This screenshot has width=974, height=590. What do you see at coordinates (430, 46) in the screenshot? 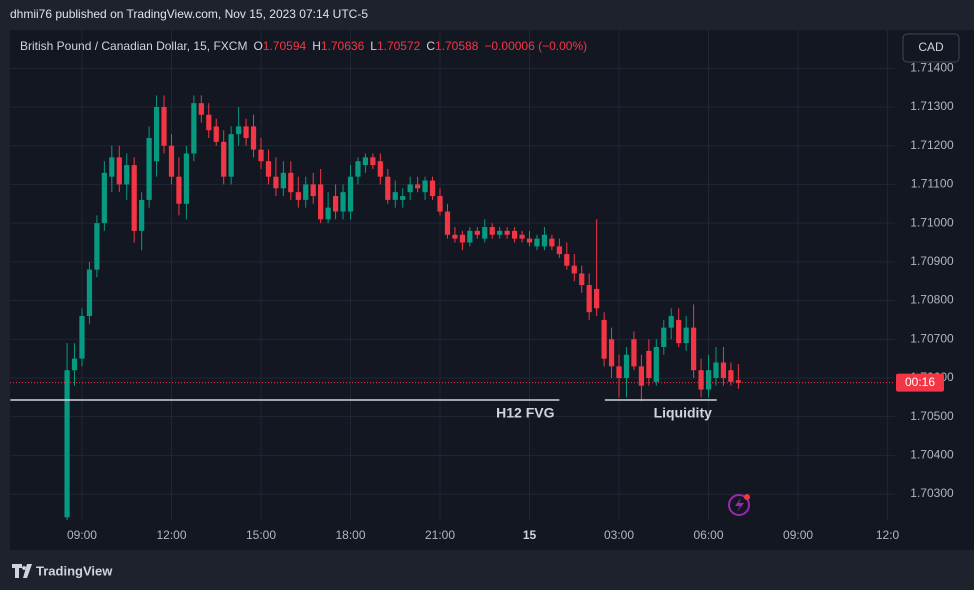
I see `ohlc-label: C` at bounding box center [430, 46].